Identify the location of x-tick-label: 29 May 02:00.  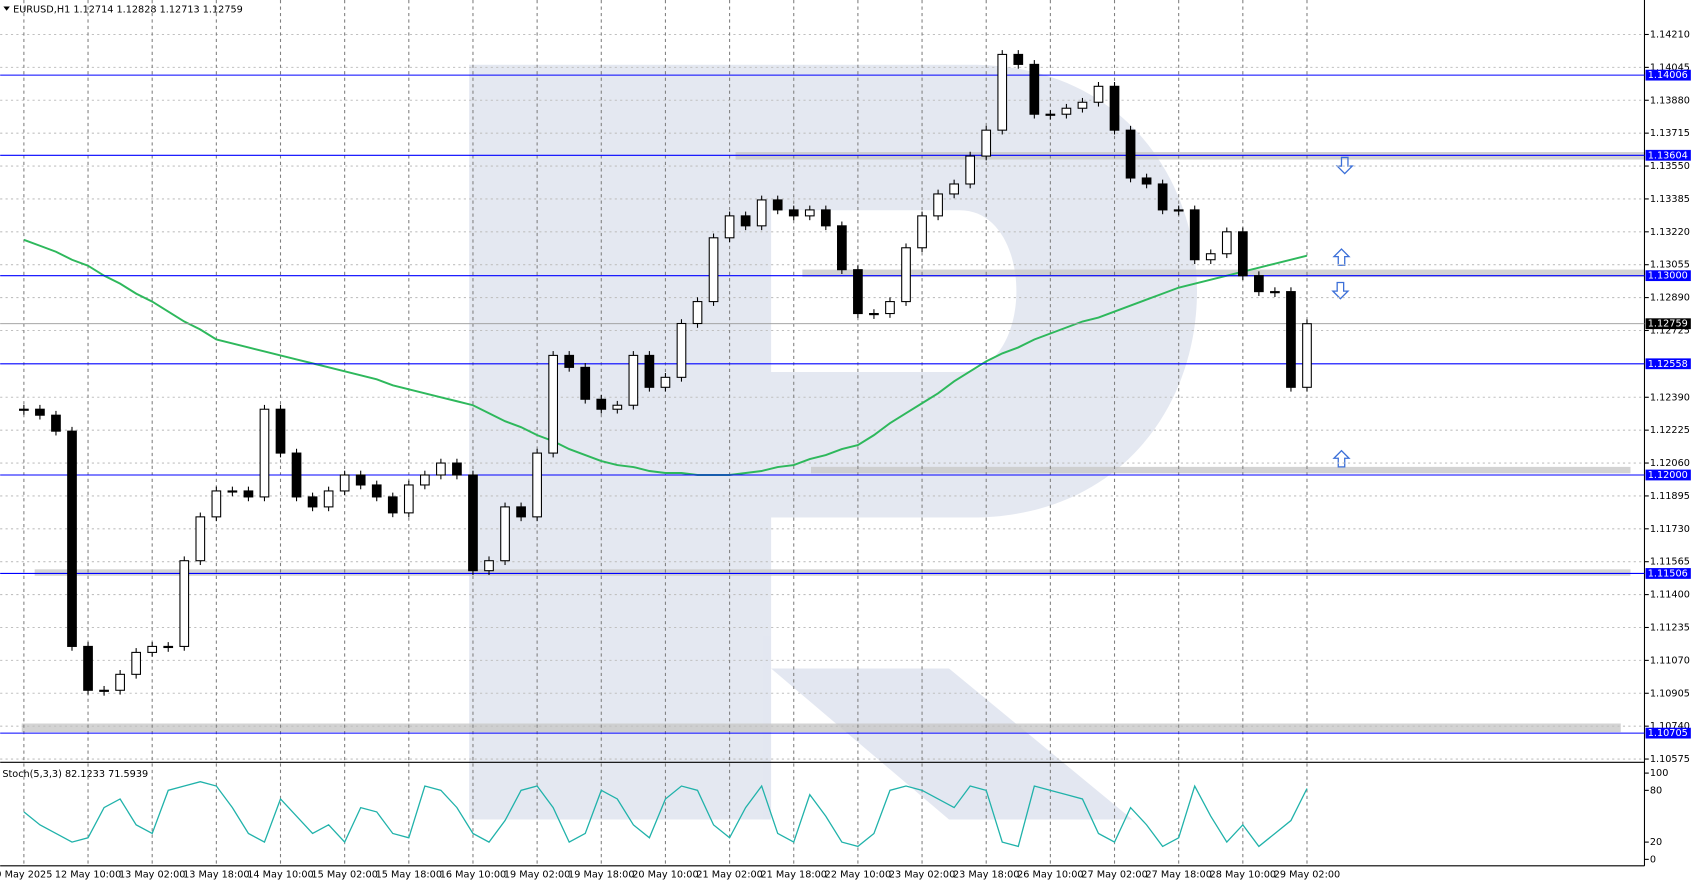
(1307, 874).